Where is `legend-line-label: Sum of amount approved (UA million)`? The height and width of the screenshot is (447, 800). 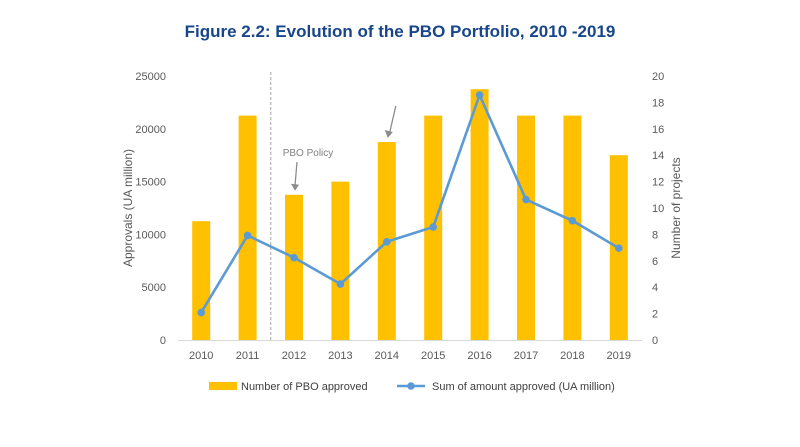
legend-line-label: Sum of amount approved (UA million) is located at coordinates (523, 387).